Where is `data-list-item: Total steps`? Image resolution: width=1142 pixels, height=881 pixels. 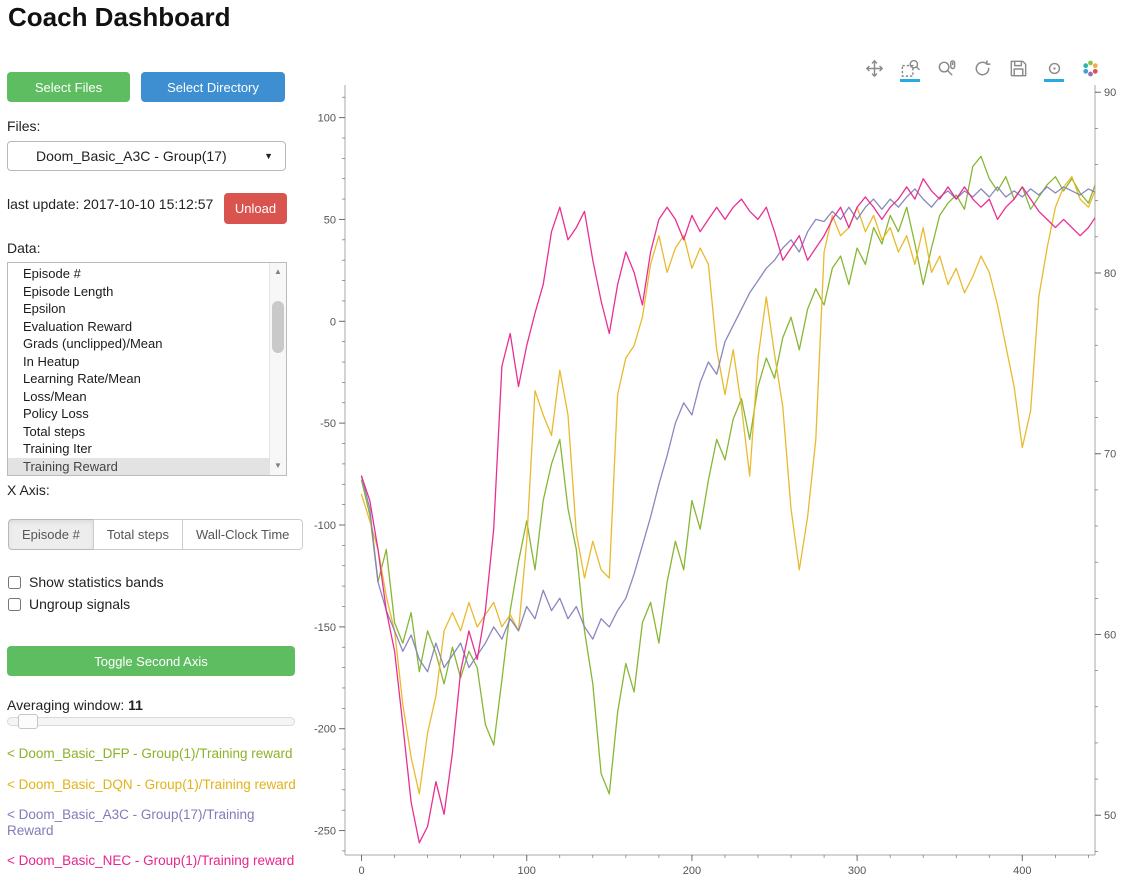 data-list-item: Total steps is located at coordinates (54, 431).